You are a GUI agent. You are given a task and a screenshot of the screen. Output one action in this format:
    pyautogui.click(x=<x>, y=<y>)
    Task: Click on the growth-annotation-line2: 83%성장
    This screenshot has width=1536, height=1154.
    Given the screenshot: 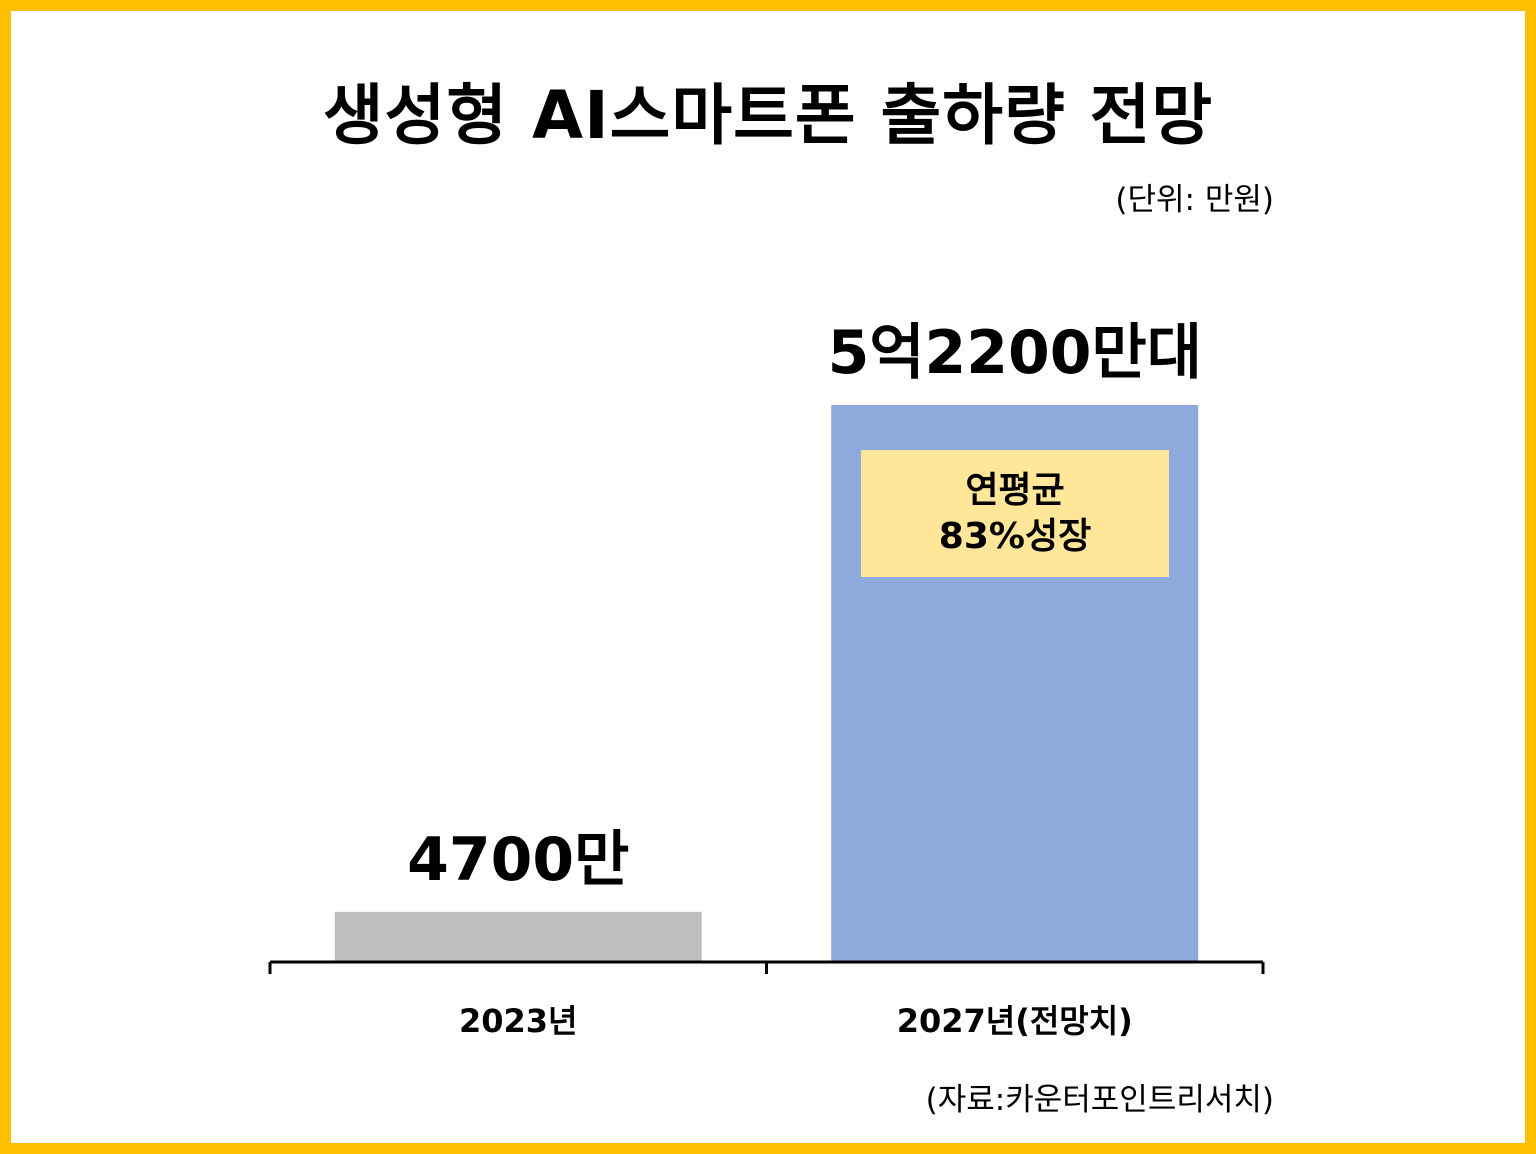 What is the action you would take?
    pyautogui.click(x=1015, y=536)
    